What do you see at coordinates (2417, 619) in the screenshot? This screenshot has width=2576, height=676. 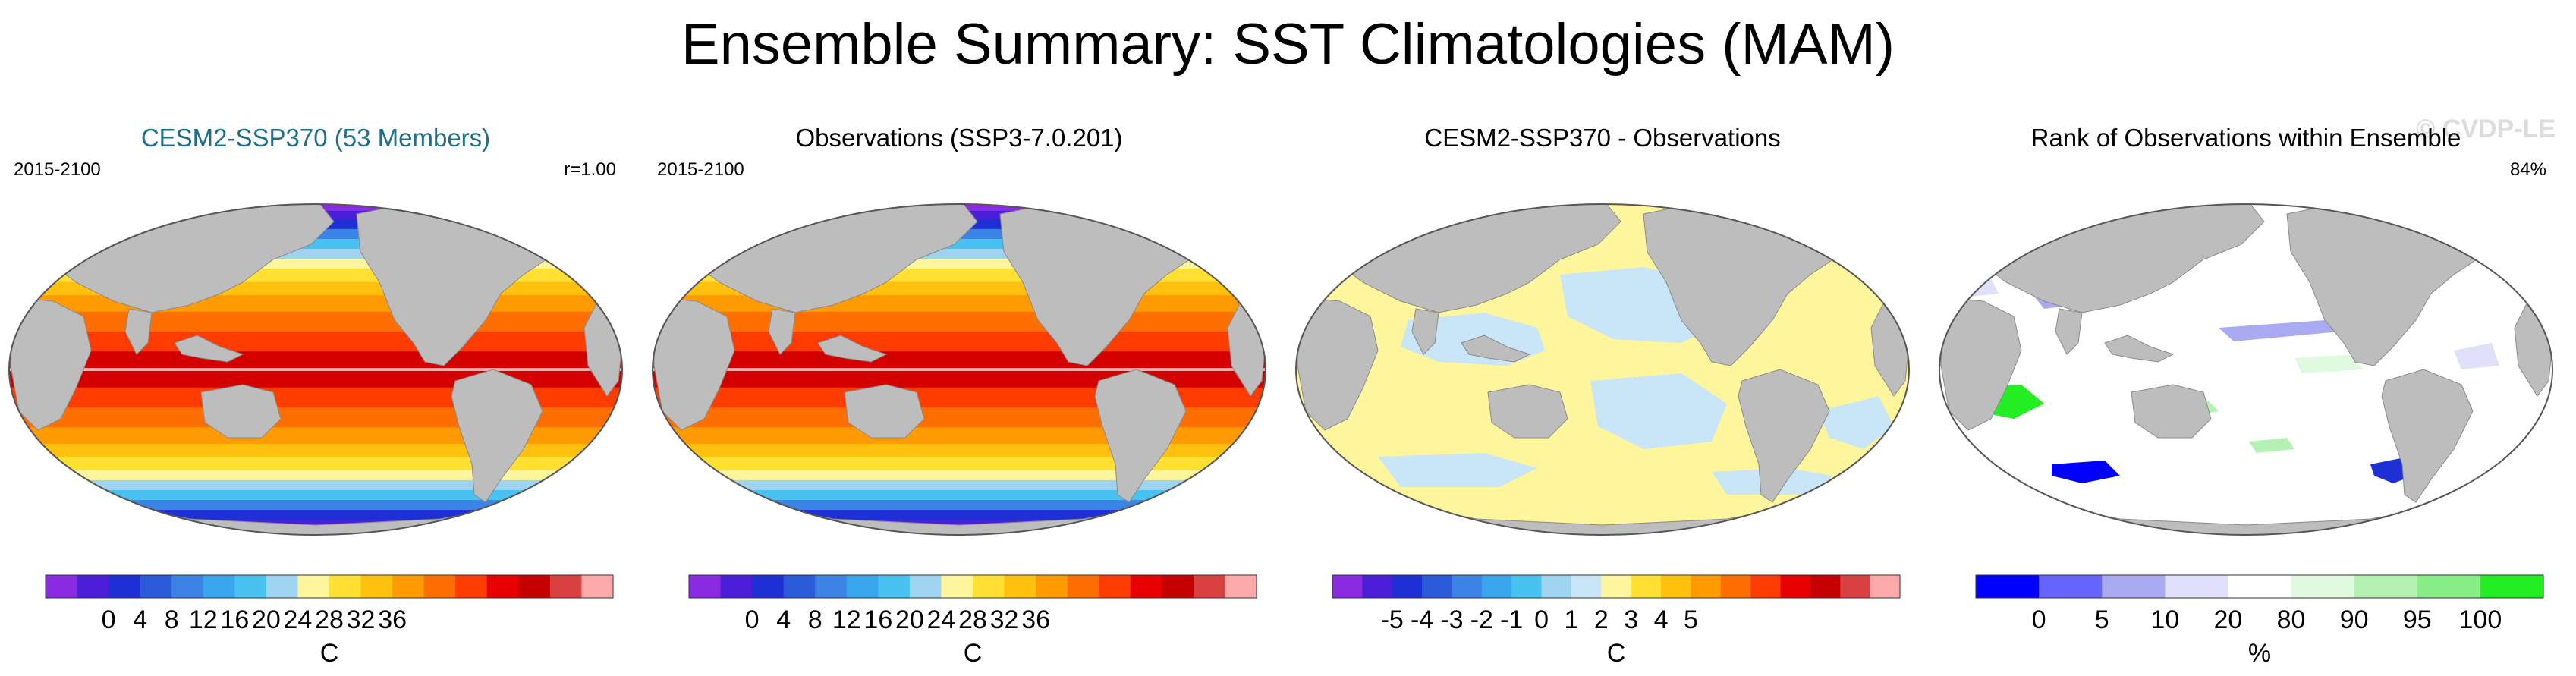 I see `colorbar-tick-label: 95` at bounding box center [2417, 619].